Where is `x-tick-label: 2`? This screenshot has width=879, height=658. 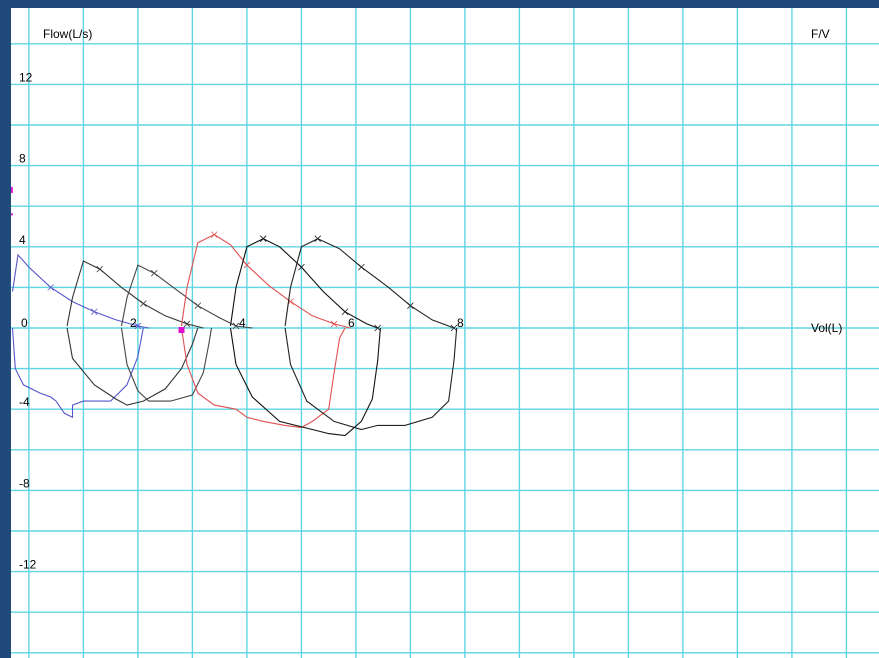 x-tick-label: 2 is located at coordinates (133, 323).